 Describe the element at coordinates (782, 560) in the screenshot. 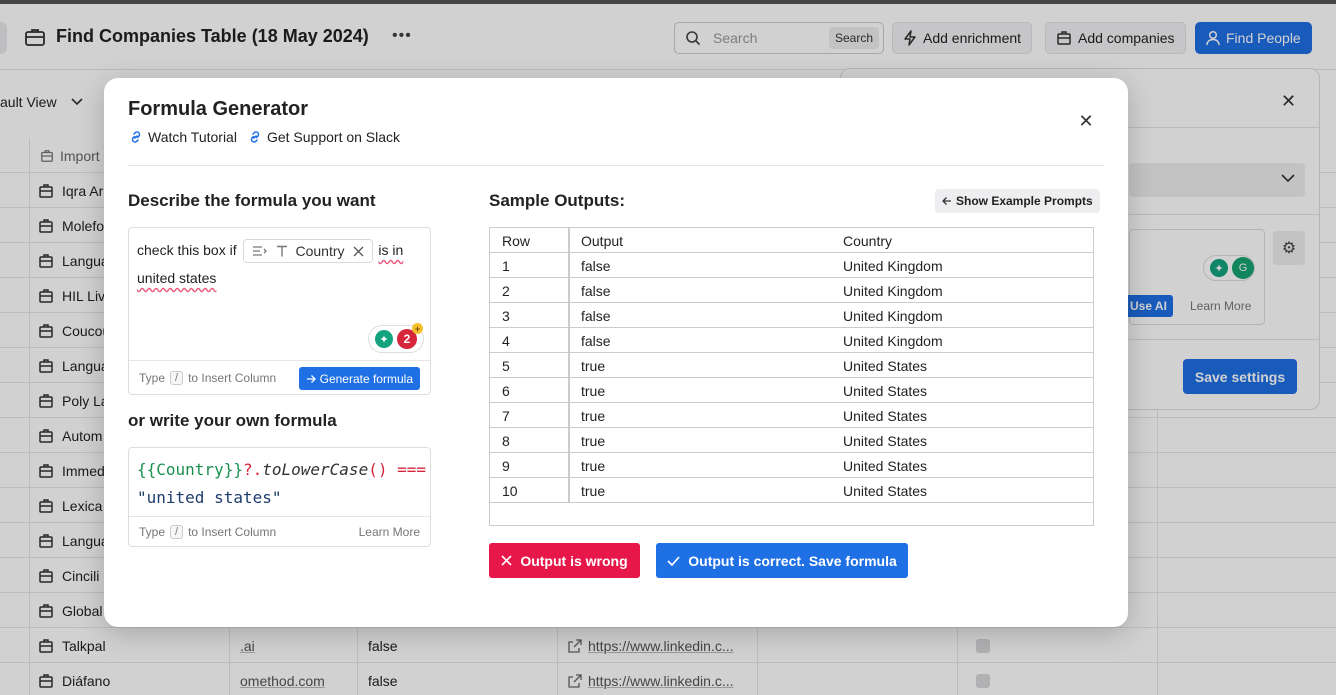

I see `save-formula-button: Output is correct. Save formula` at that location.